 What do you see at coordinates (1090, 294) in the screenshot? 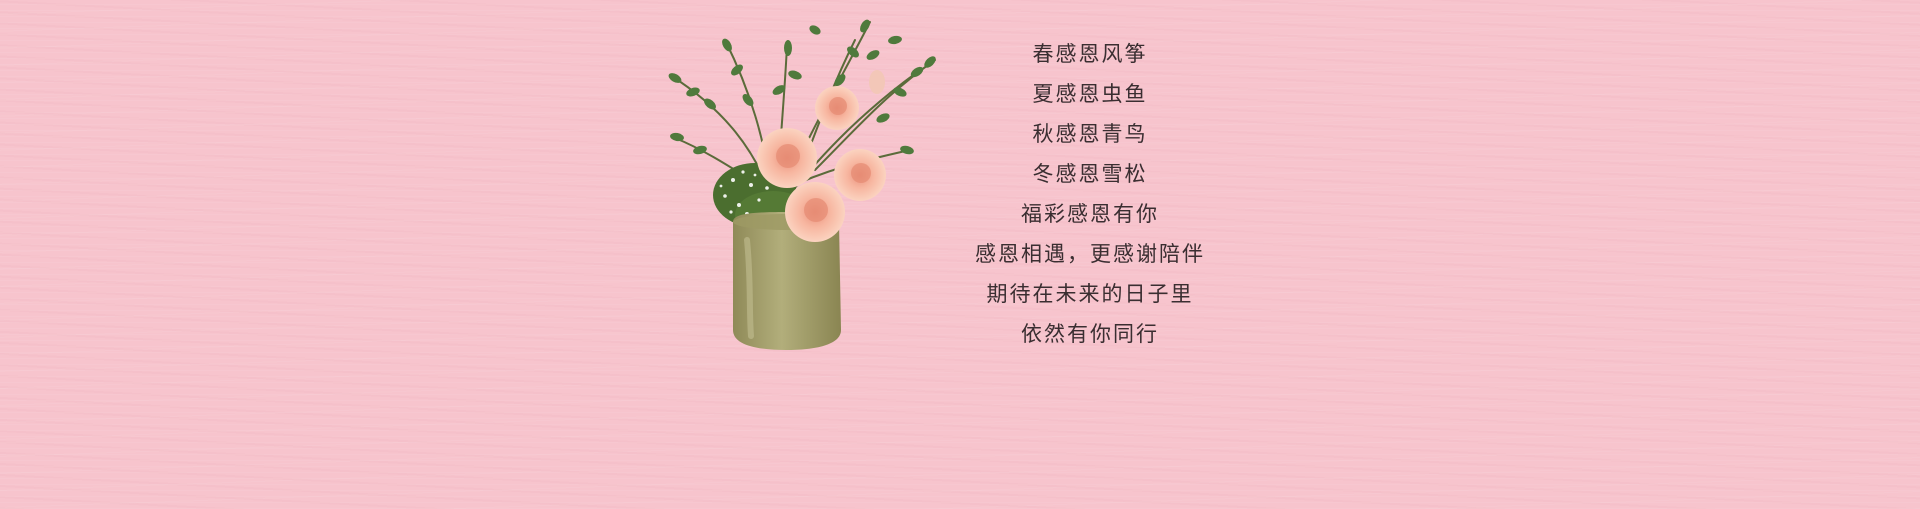
I see `poem-line: 期待在未来的日子里` at bounding box center [1090, 294].